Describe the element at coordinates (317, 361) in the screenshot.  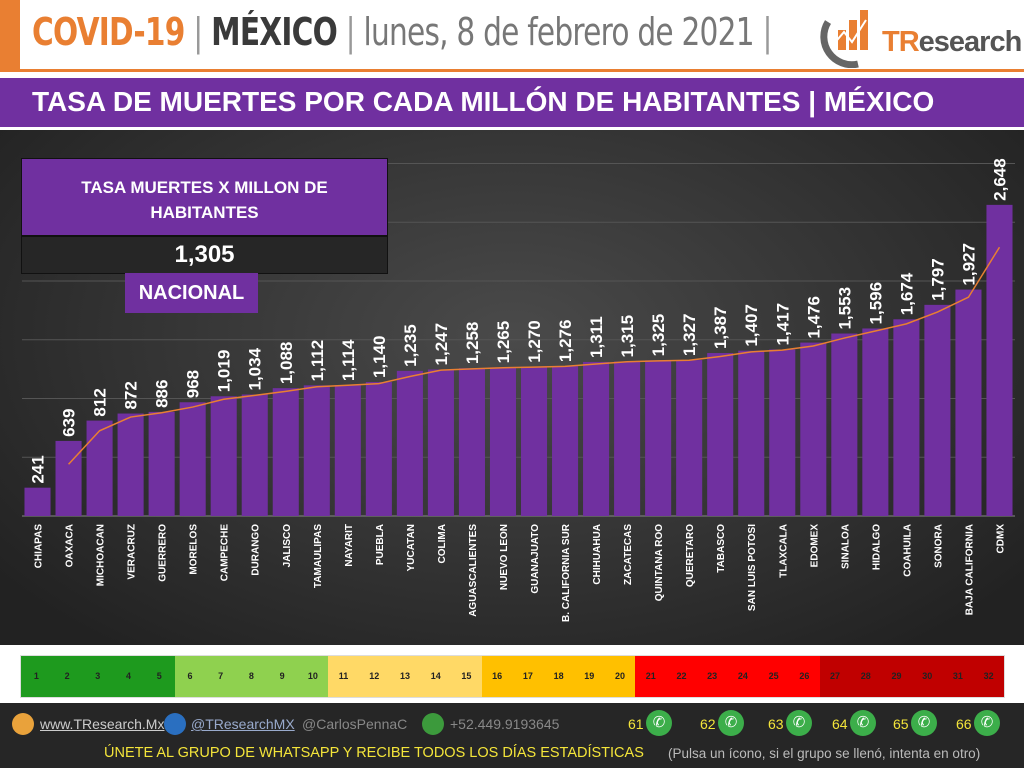
I see `data-label: 1,112` at that location.